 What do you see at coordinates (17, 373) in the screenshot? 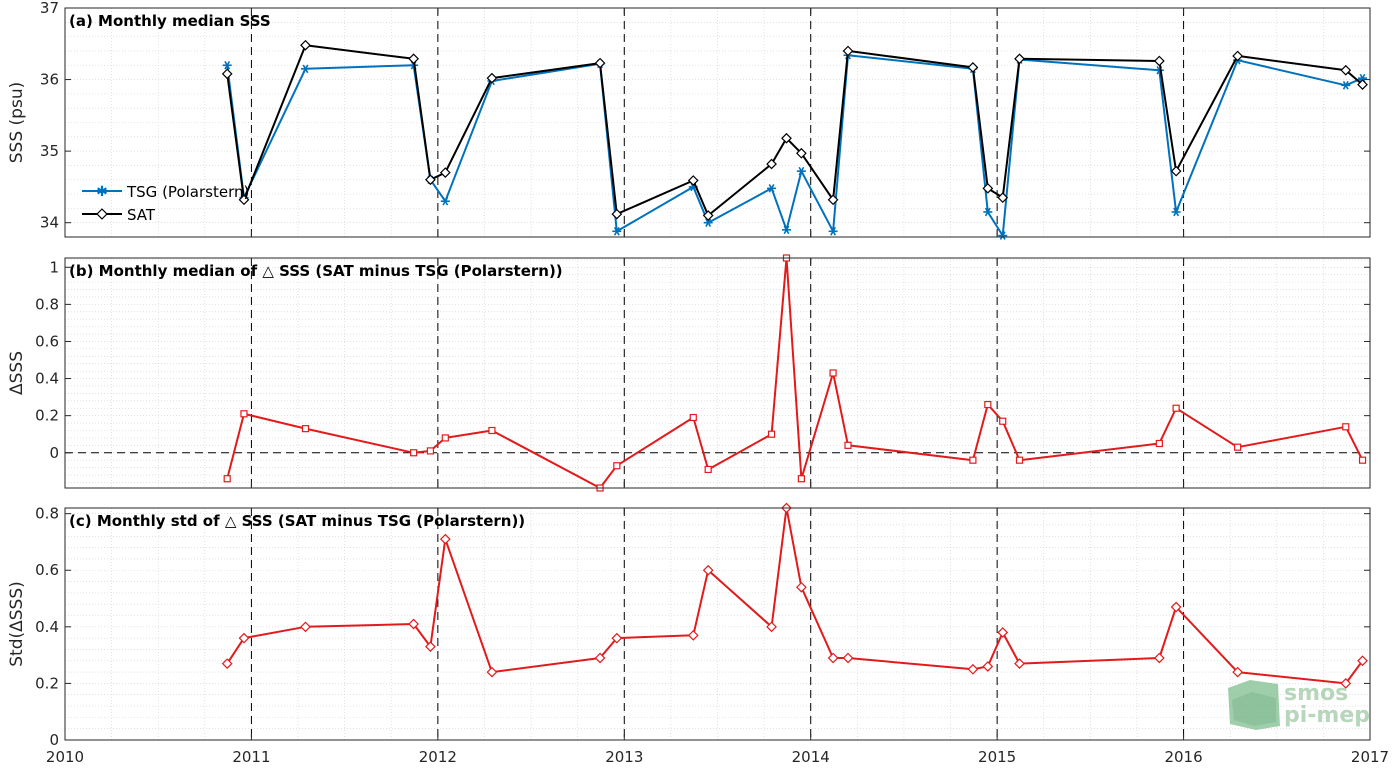
I see `panel-b-ylabel: ΔSSS` at bounding box center [17, 373].